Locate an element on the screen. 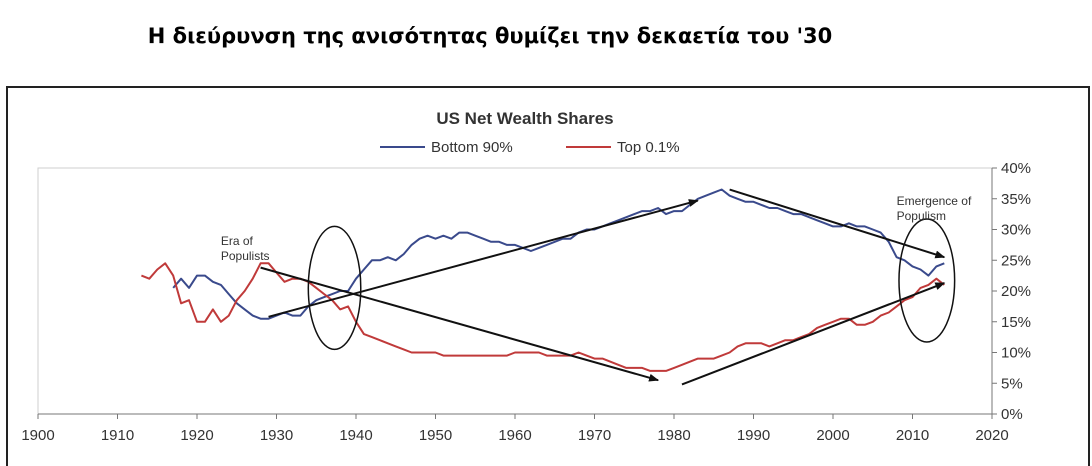  x-tick-label: 2000 is located at coordinates (832, 435).